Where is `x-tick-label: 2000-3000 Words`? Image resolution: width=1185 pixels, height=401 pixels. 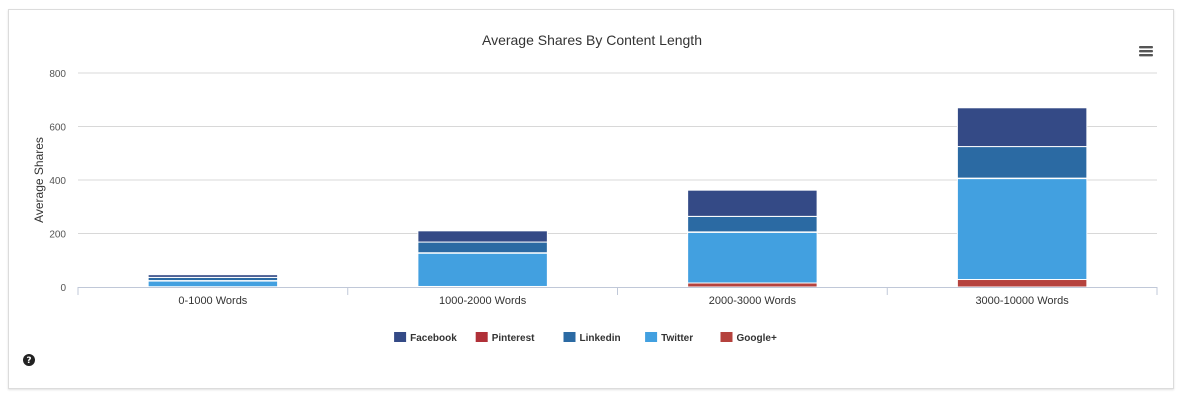
x-tick-label: 2000-3000 Words is located at coordinates (753, 301).